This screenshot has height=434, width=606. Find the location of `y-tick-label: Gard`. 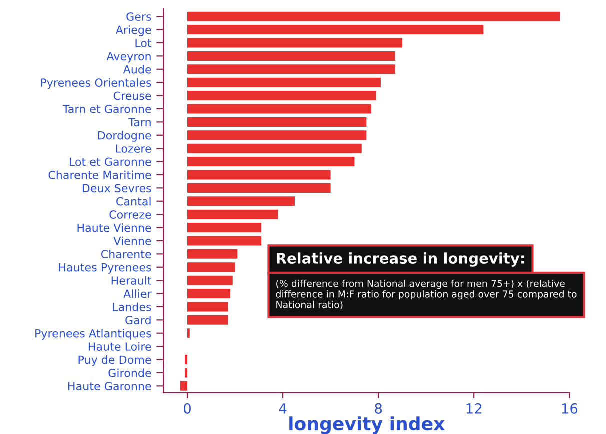

y-tick-label: Gard is located at coordinates (138, 320).